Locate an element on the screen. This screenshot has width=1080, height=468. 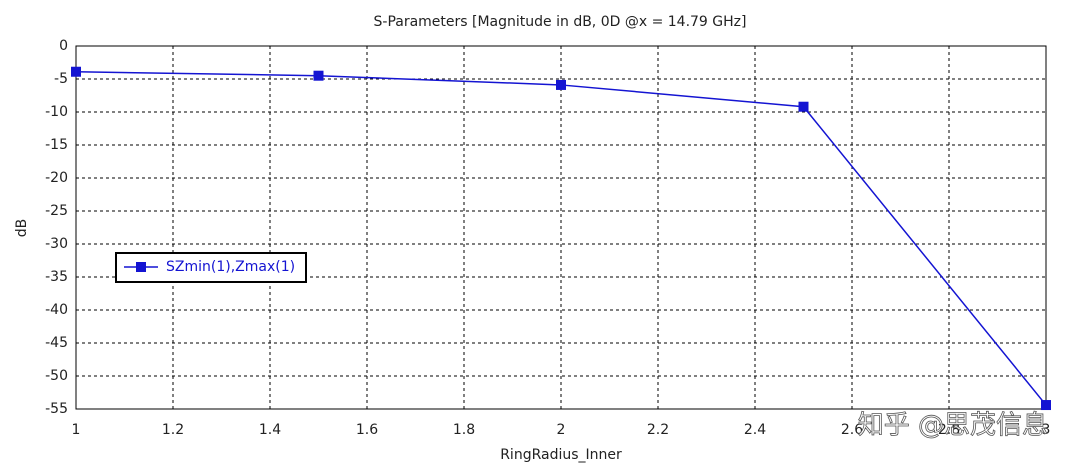
x-tick-label: 3 is located at coordinates (1046, 430).